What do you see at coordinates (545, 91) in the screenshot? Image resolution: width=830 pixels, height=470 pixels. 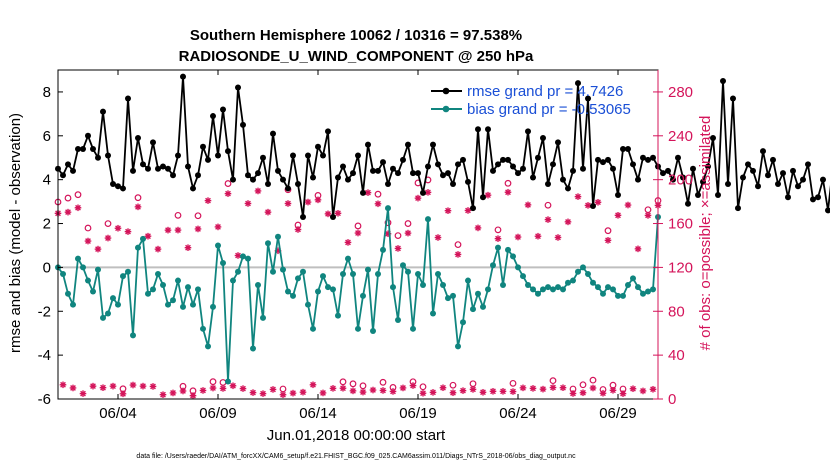 I see `legend-rmse-label: rmse grand pr = 4.7426` at bounding box center [545, 91].